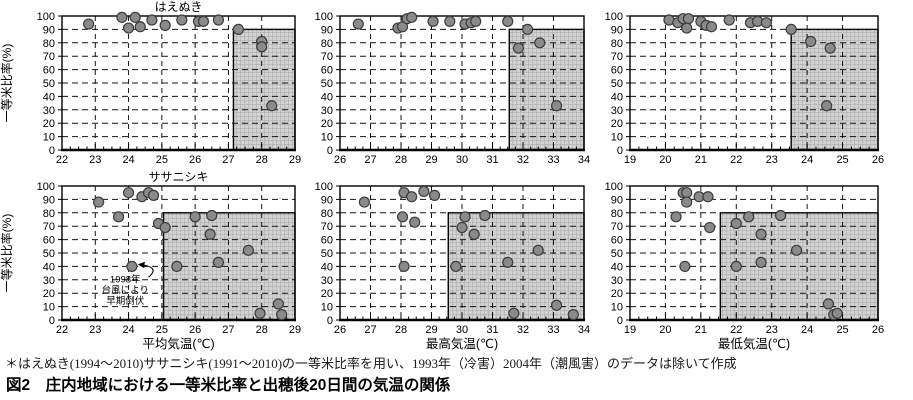  What do you see at coordinates (7, 83) in the screenshot?
I see `y-axis-title: 一等米比率(%)` at bounding box center [7, 83].